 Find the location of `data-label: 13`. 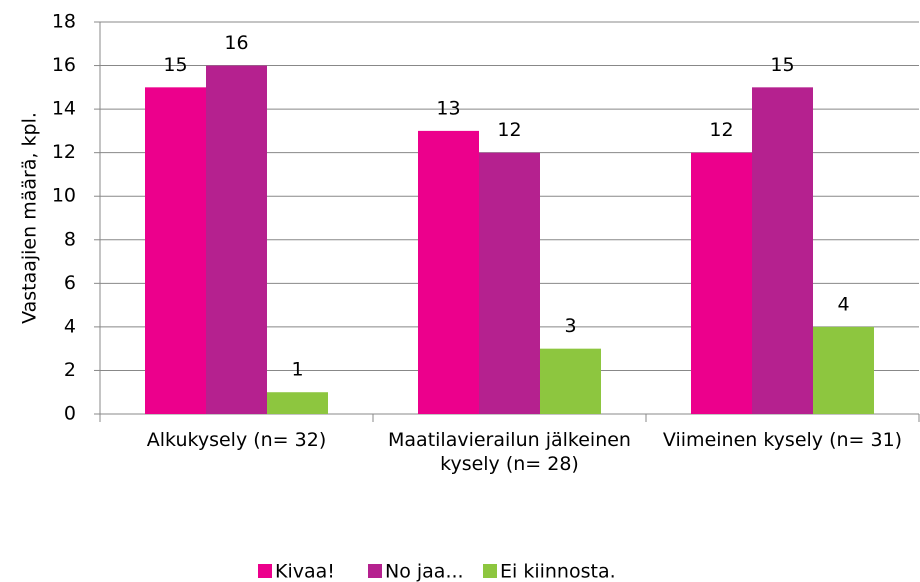

data-label: 13 is located at coordinates (448, 108).